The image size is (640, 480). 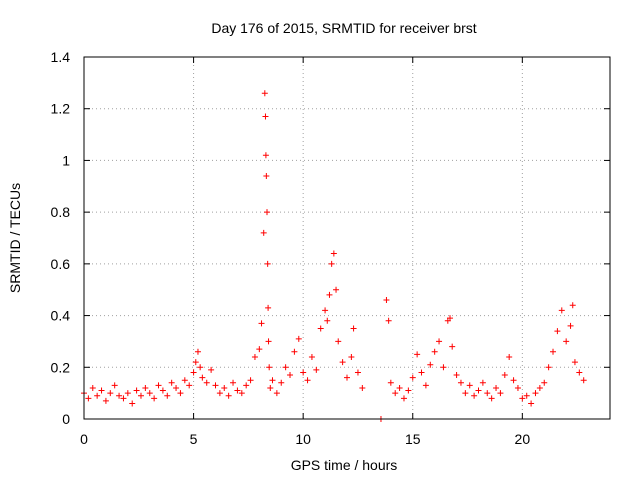 What do you see at coordinates (15, 238) in the screenshot?
I see `y-axis-label: SRMTID / TECUs` at bounding box center [15, 238].